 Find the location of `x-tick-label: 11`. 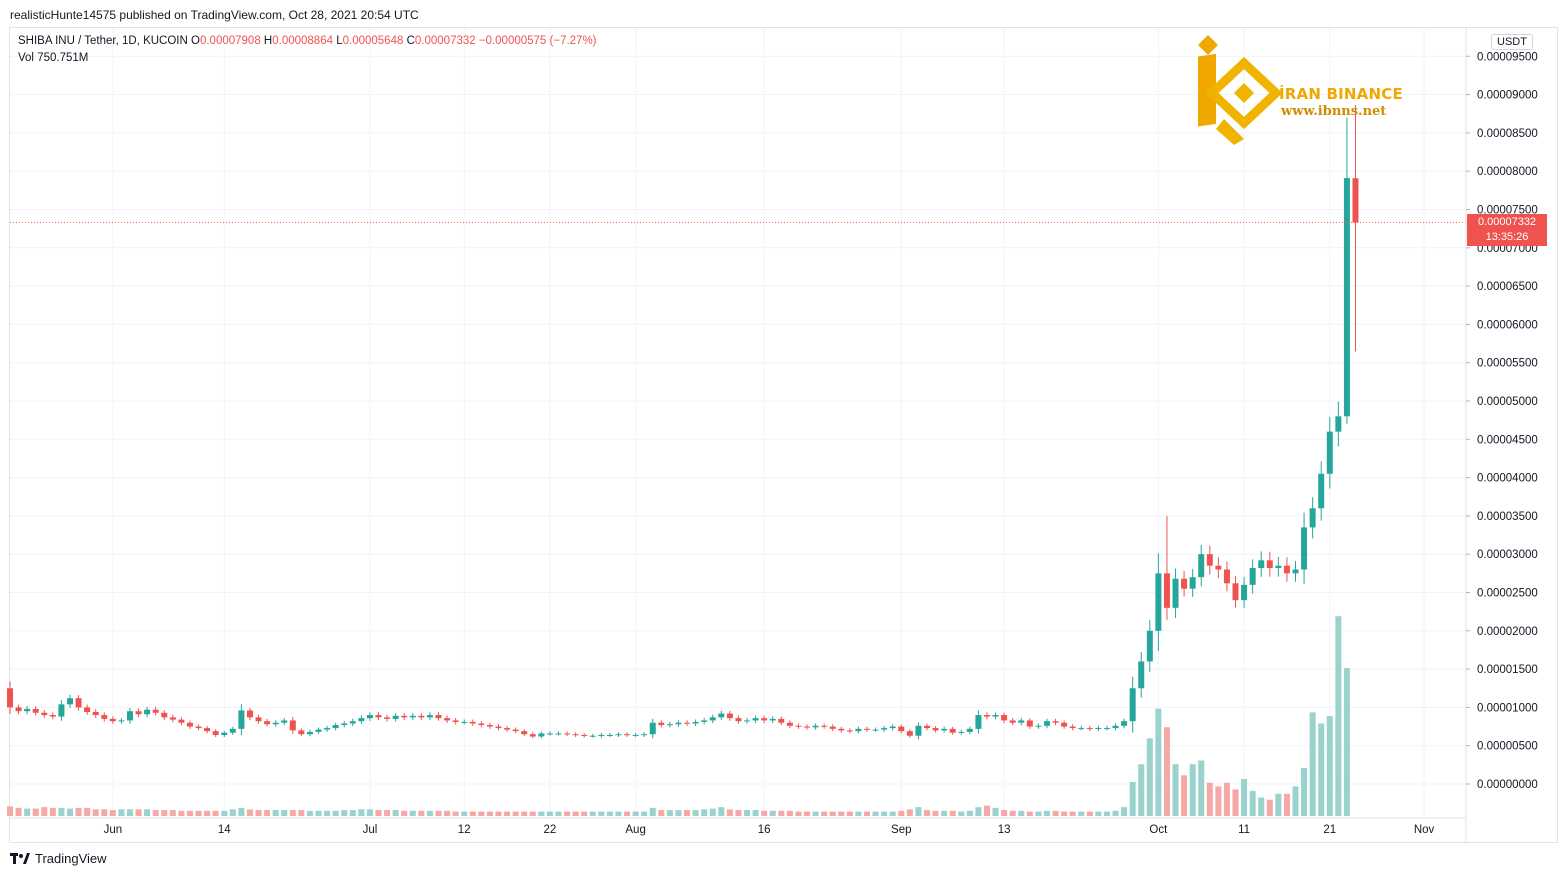

x-tick-label: 11 is located at coordinates (1244, 830).